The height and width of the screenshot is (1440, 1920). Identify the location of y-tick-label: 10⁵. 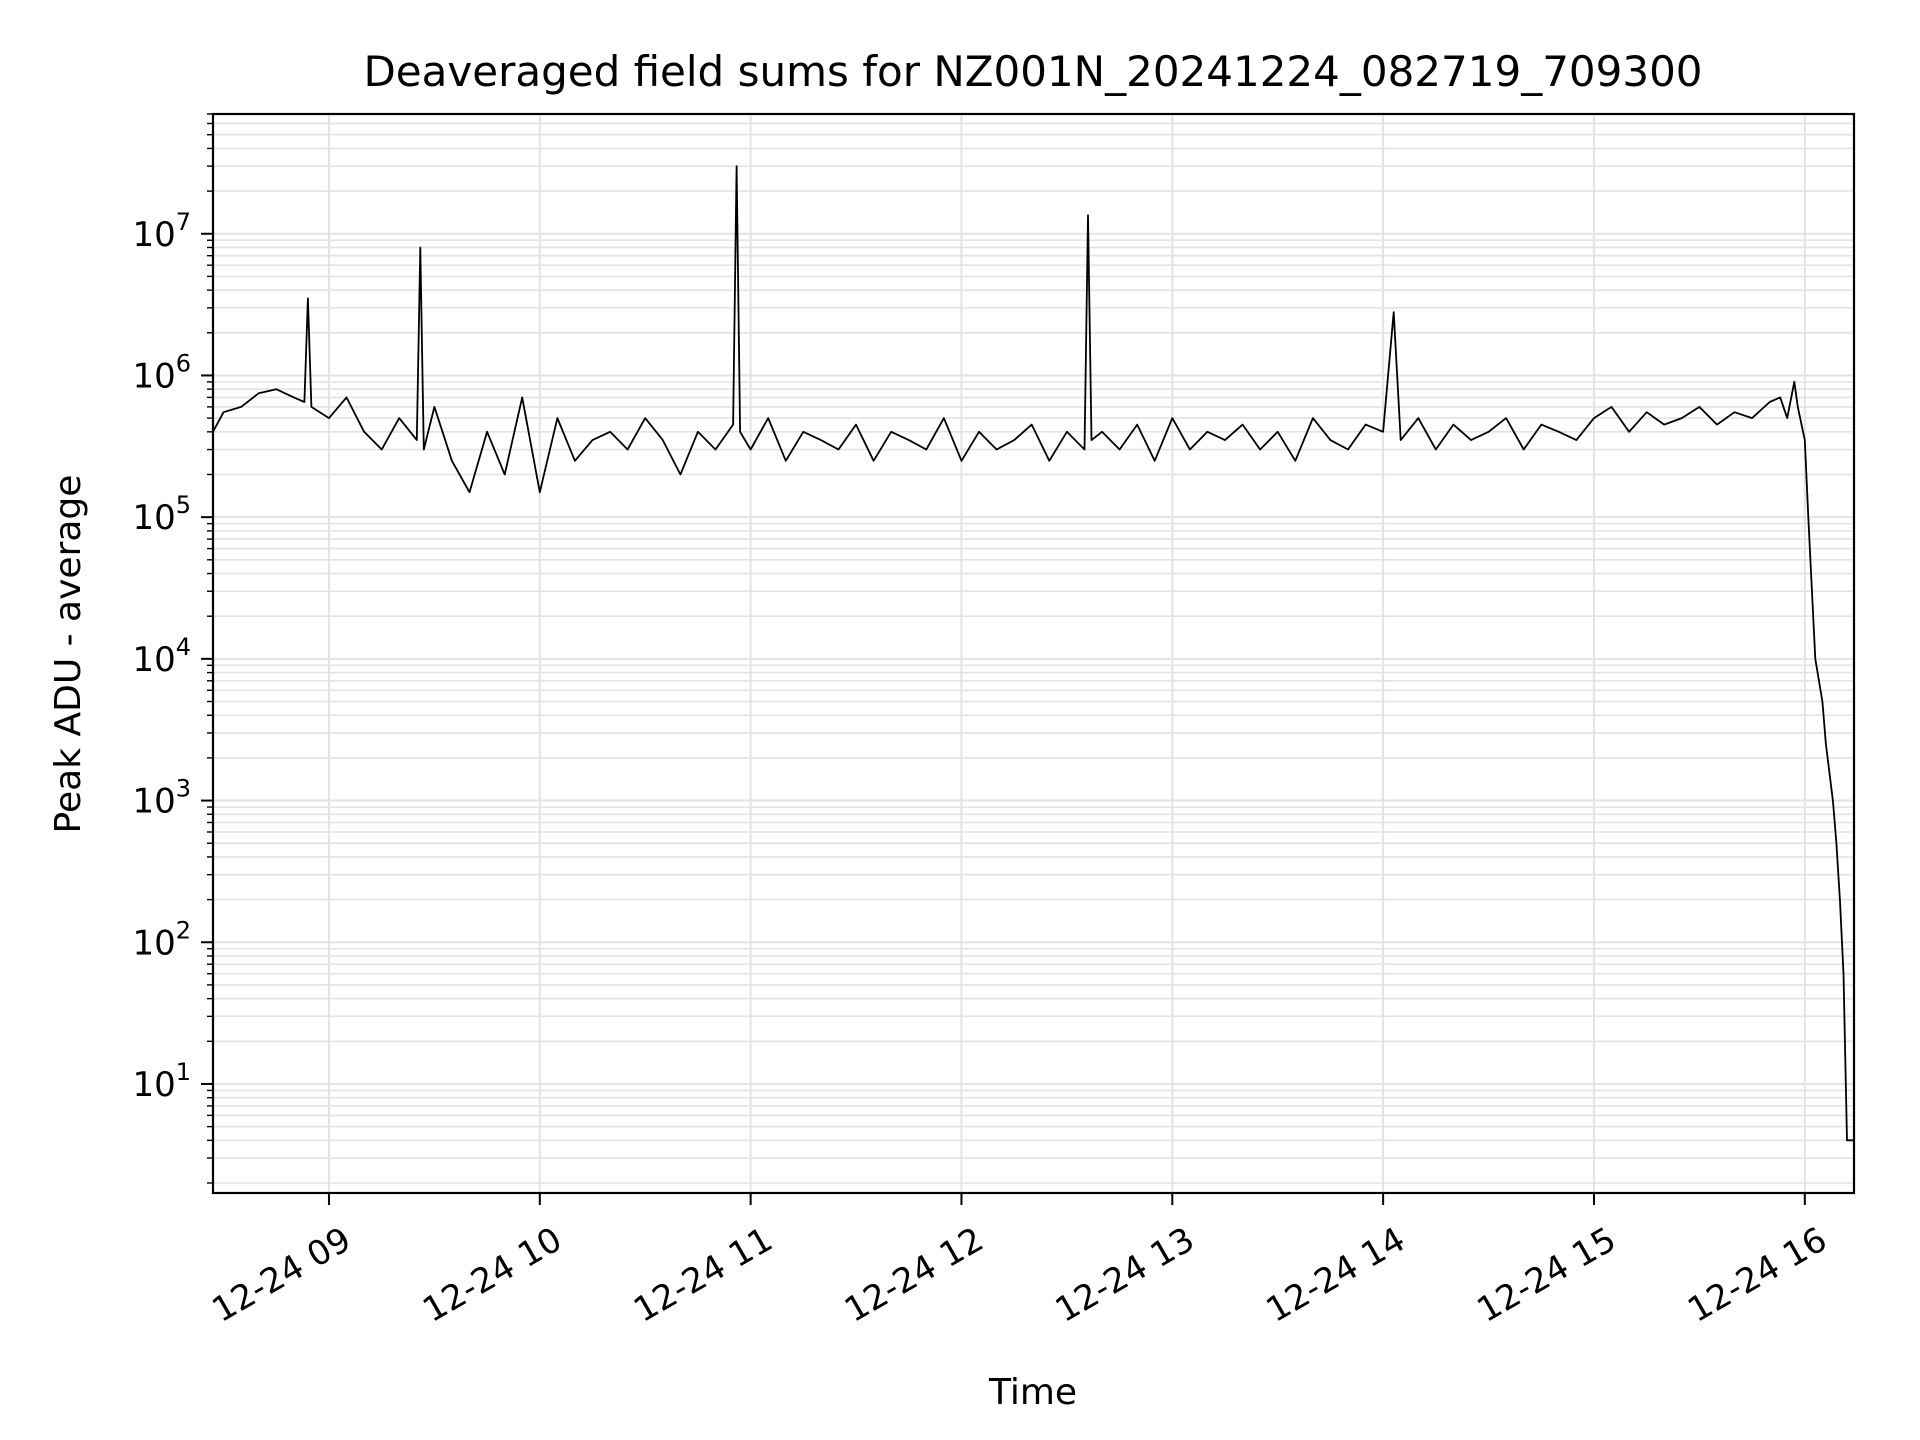
(161, 514).